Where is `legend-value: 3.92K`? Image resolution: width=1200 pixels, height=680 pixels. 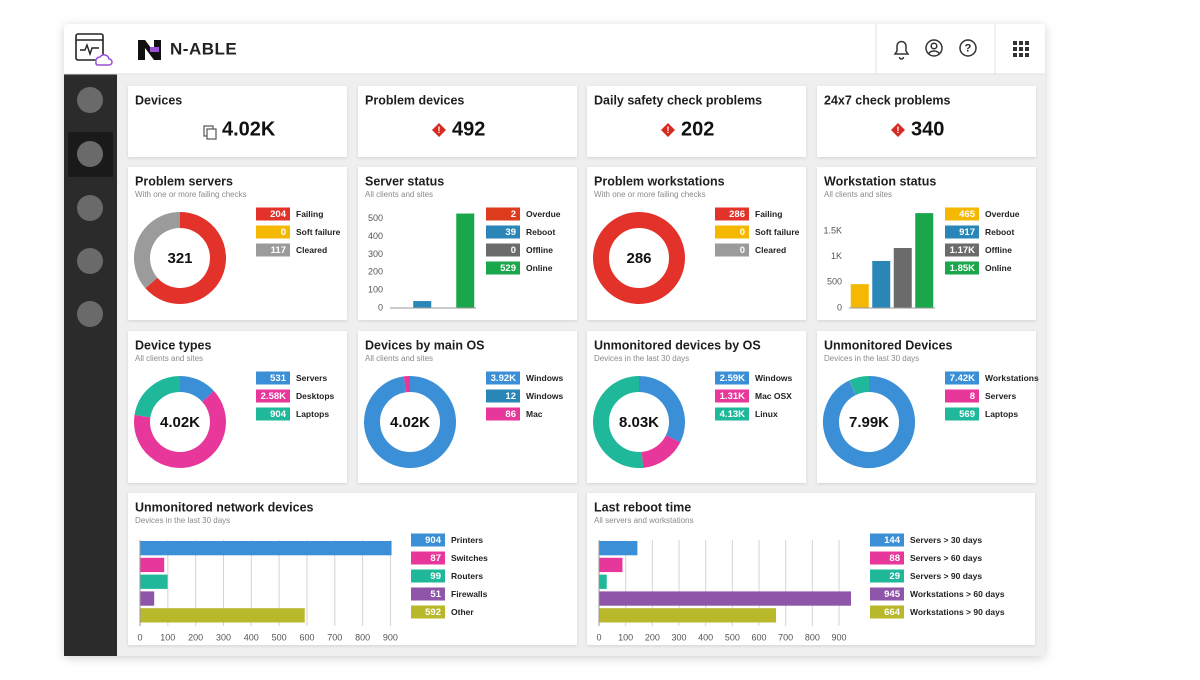
legend-value: 3.92K is located at coordinates (503, 378).